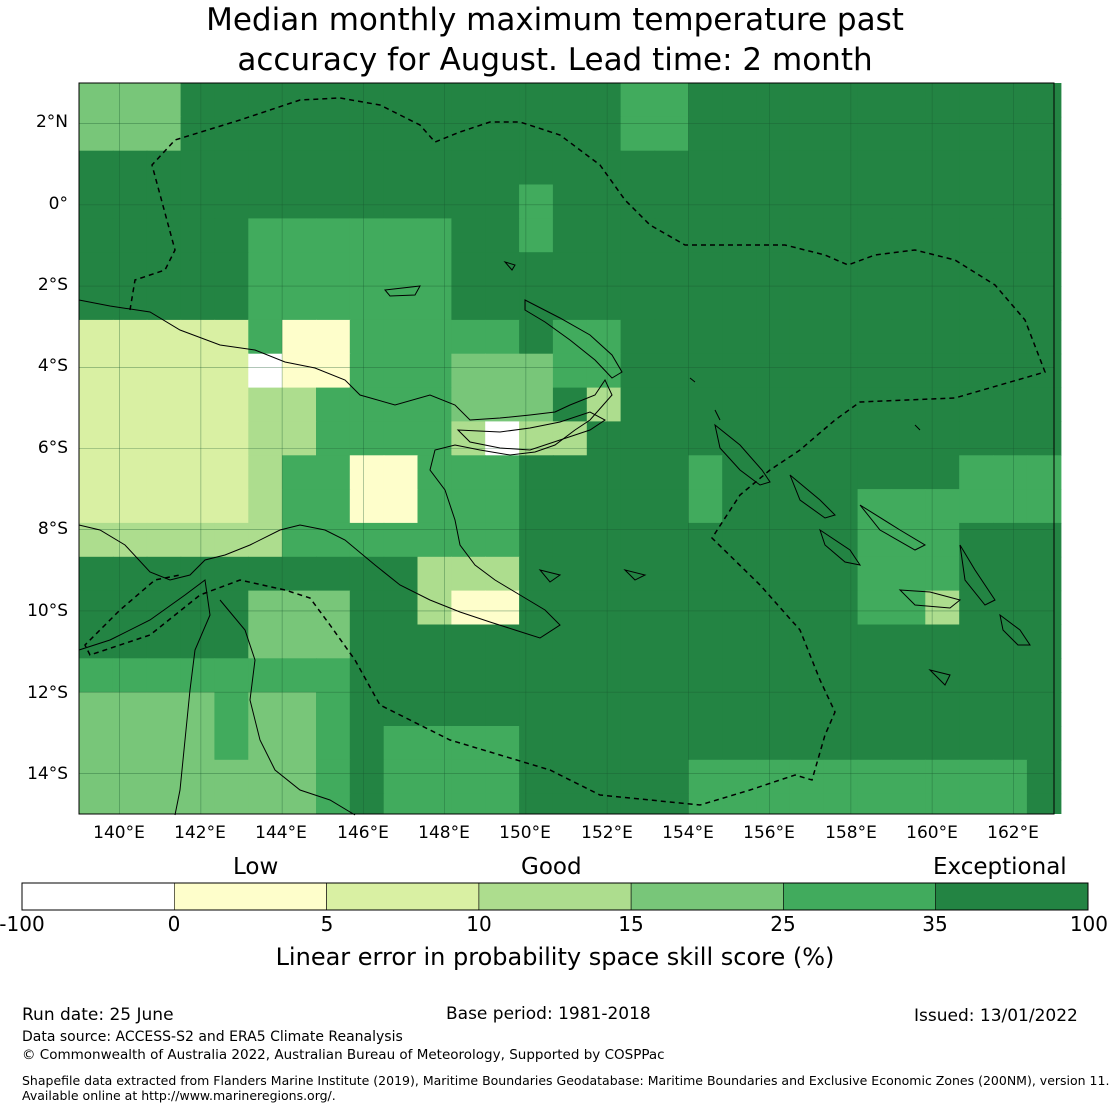 The height and width of the screenshot is (1110, 1110). I want to click on lon-label-144e: 144°E, so click(281, 833).